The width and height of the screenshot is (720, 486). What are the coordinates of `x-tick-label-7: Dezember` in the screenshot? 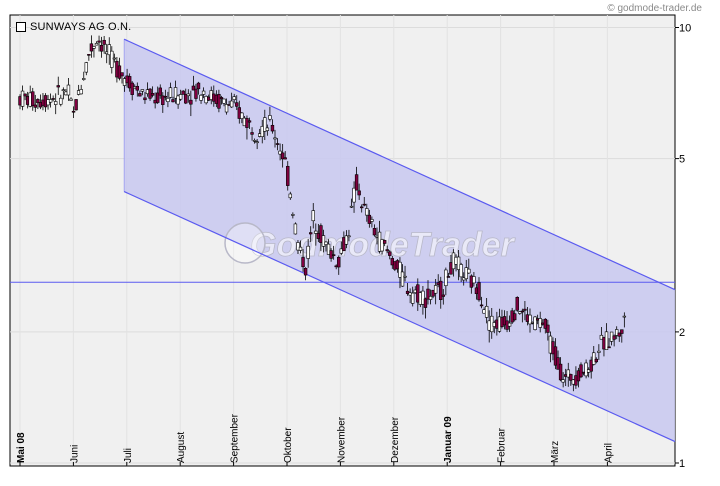 It's located at (395, 439).